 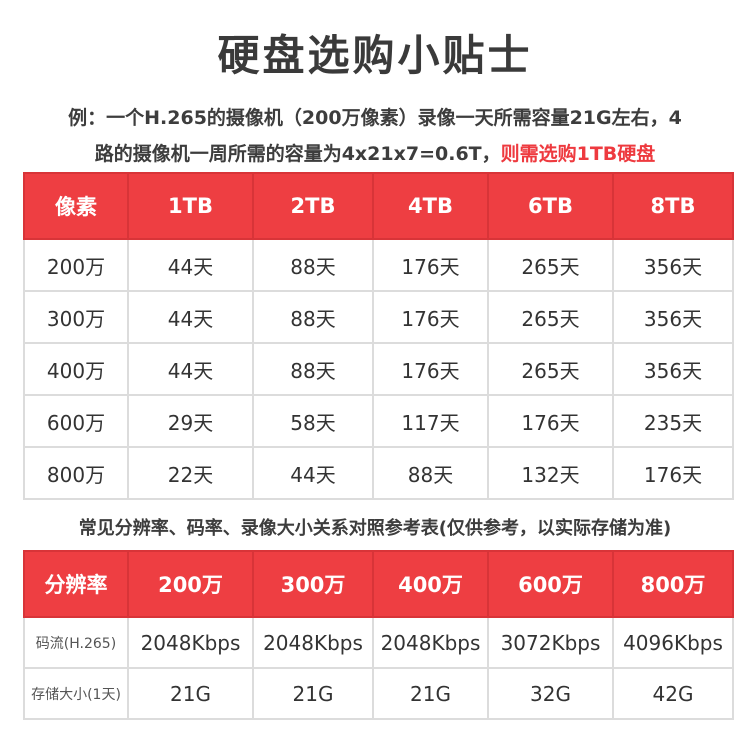 I want to click on row-label: 存储大小(1天), so click(x=76, y=693).